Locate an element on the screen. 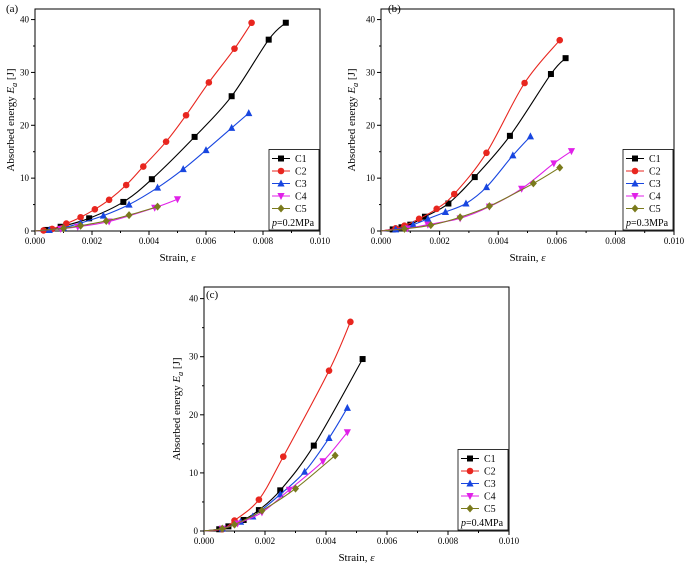 Image resolution: width=685 pixels, height=576 pixels. line-c4 is located at coordinates (275, 481).